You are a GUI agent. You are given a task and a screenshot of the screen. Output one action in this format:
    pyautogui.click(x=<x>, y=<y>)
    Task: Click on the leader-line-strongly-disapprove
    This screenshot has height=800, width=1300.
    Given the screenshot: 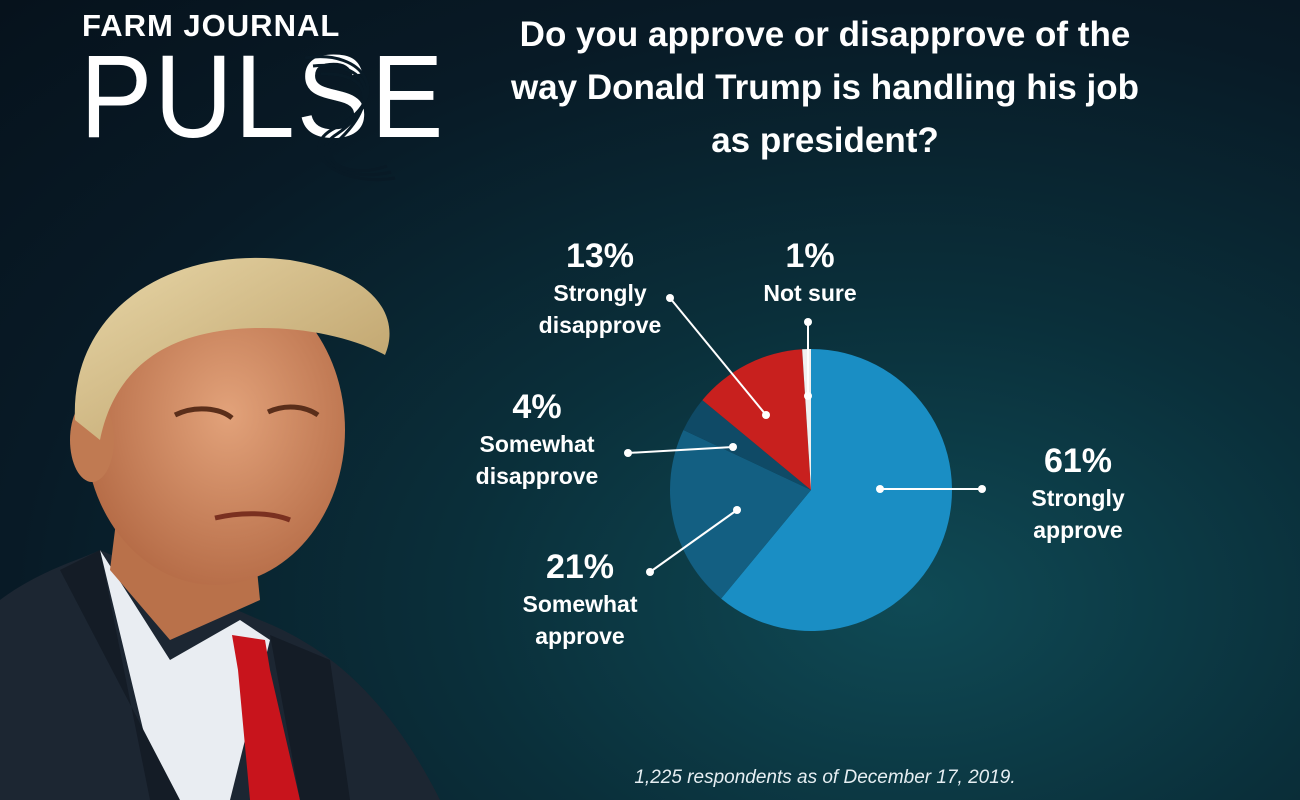 What is the action you would take?
    pyautogui.click(x=718, y=356)
    